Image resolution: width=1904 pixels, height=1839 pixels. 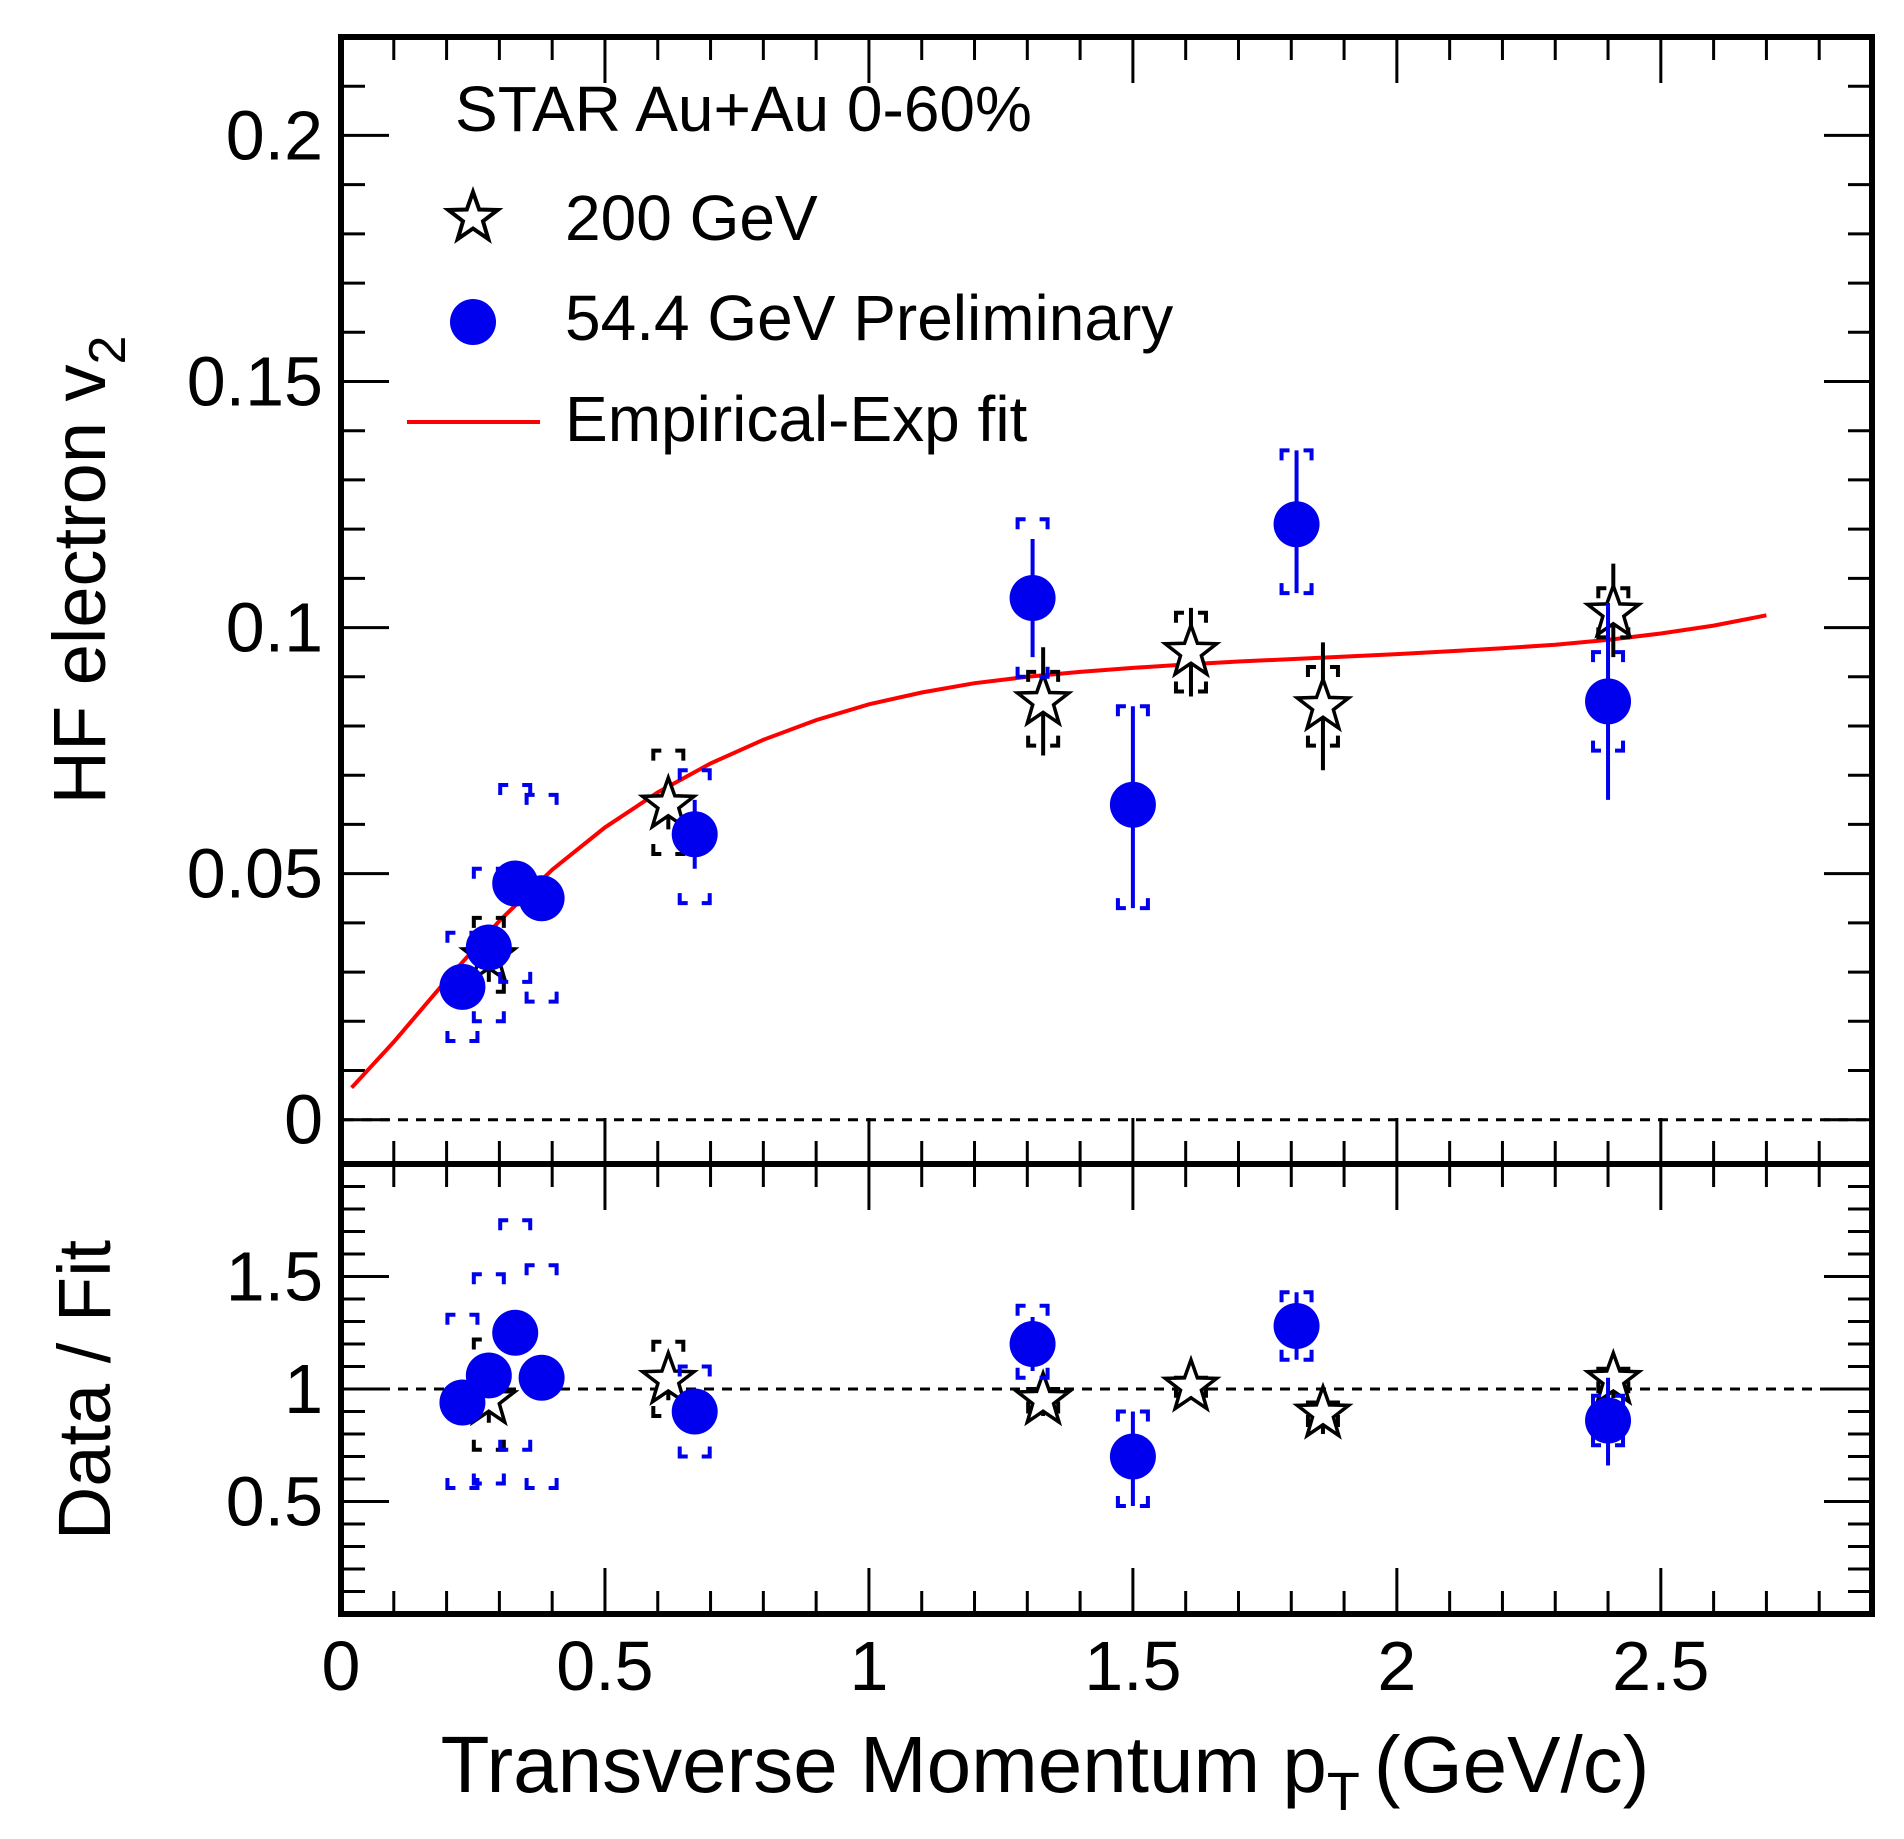 What do you see at coordinates (84, 1389) in the screenshot?
I see `ratio-y-axis-label: Data / Fit` at bounding box center [84, 1389].